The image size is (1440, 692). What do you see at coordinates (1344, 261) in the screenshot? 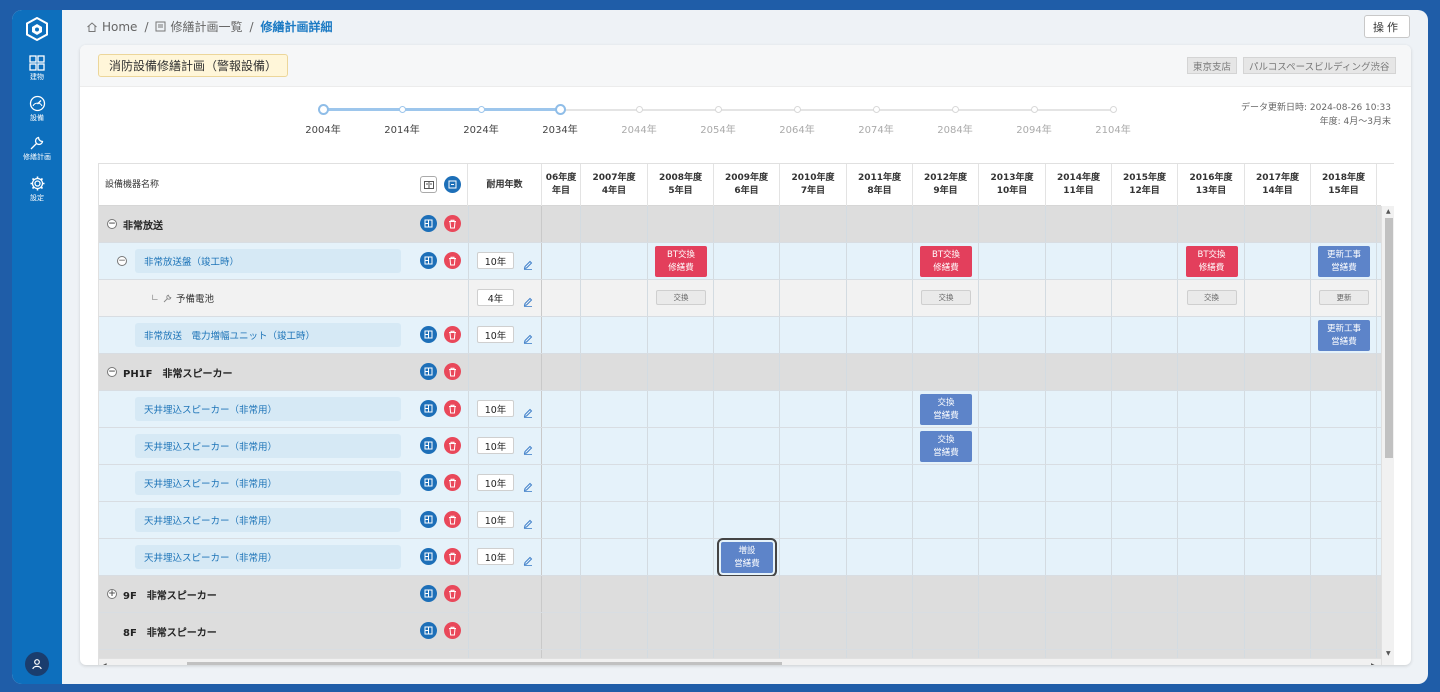
I see `repair-event: 更新工事 営繕費` at bounding box center [1344, 261].